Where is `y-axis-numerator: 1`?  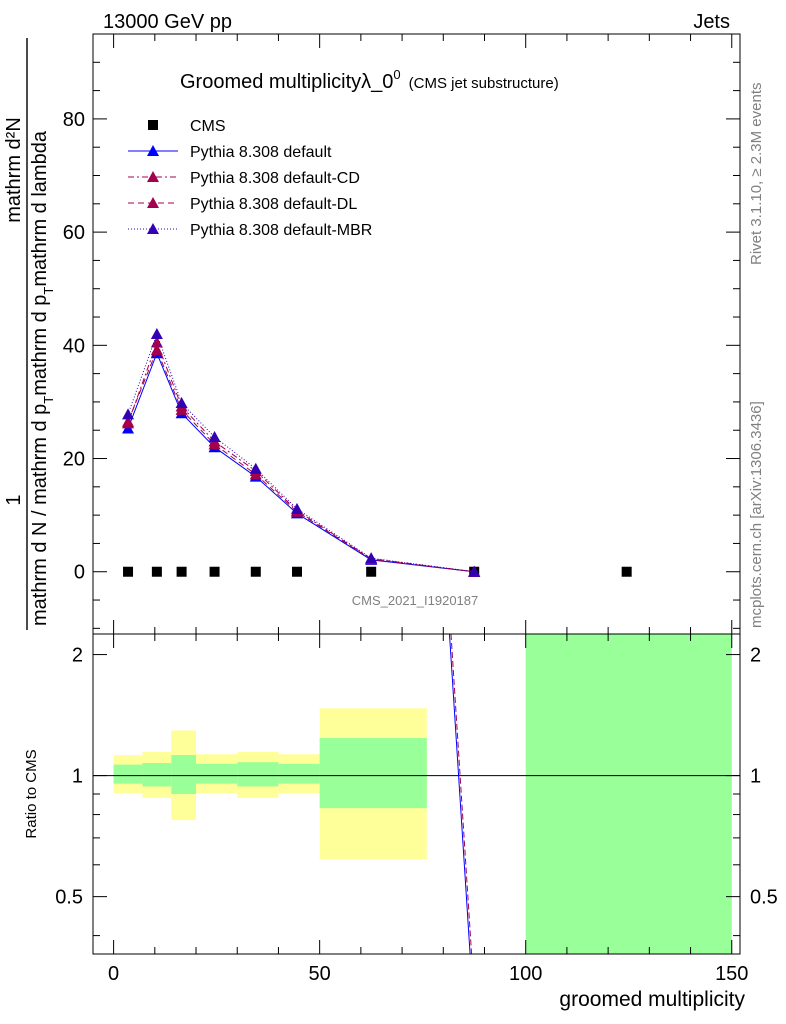 y-axis-numerator: 1 is located at coordinates (14, 499).